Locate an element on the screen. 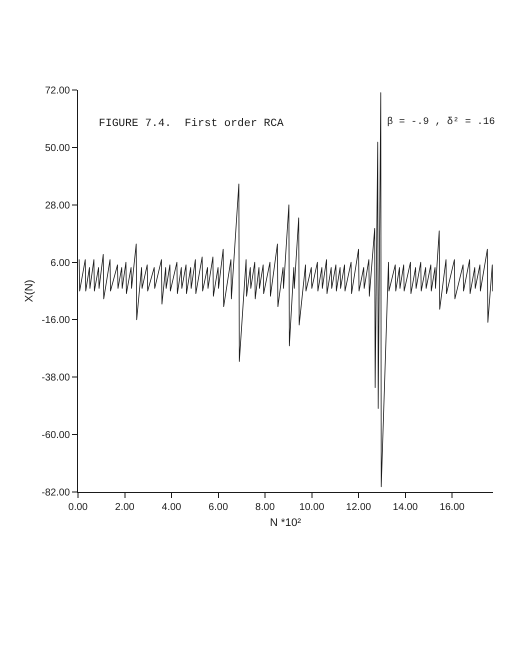 This screenshot has width=519, height=662. x-tick-label: 2.00 is located at coordinates (125, 507).